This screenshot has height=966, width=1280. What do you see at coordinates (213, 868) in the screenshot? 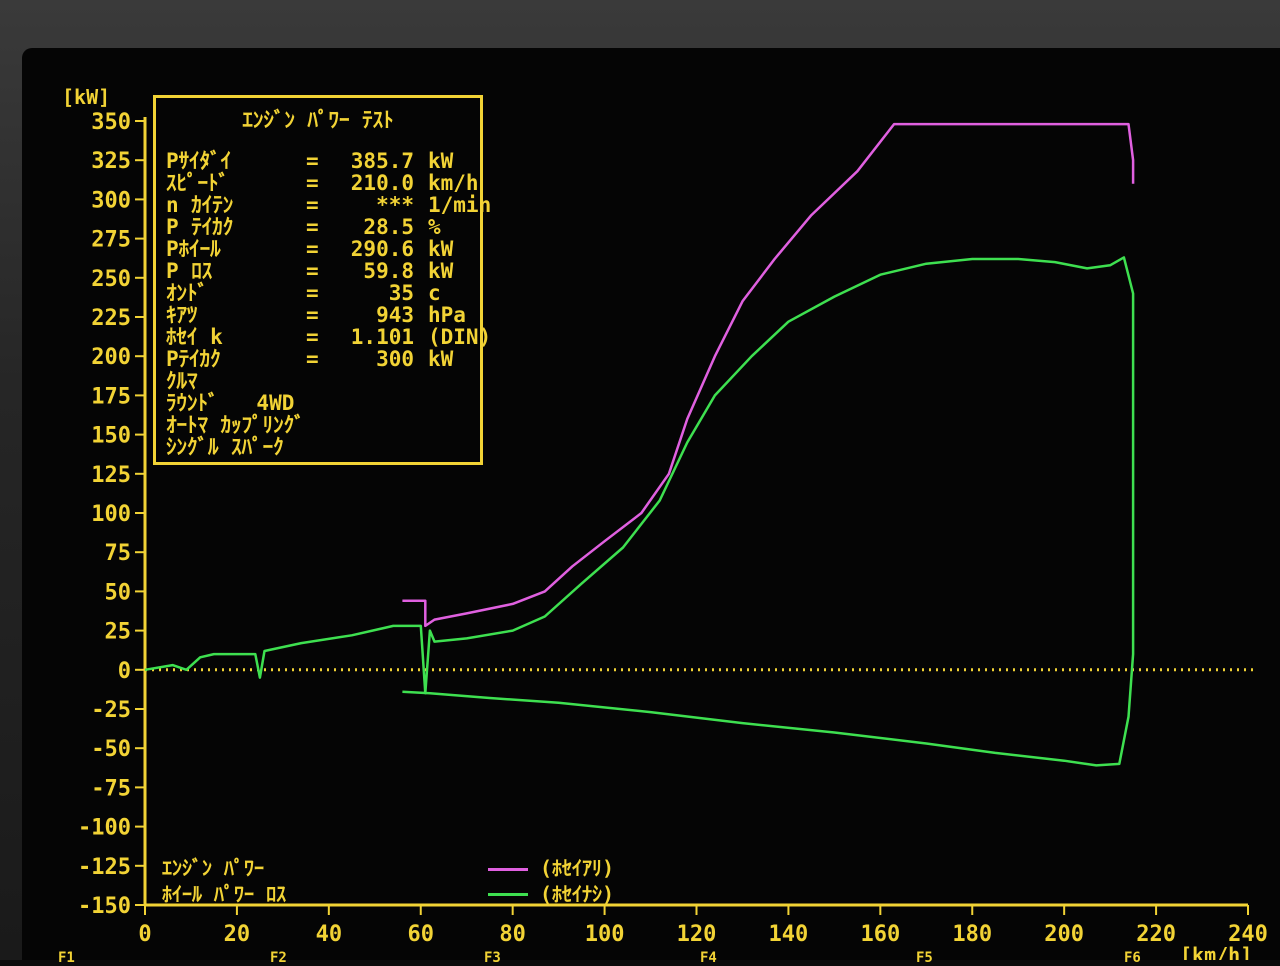
I see `legend-engine-power: ｴﾝｼﾞﾝ ﾊﾟﾜｰ` at bounding box center [213, 868].